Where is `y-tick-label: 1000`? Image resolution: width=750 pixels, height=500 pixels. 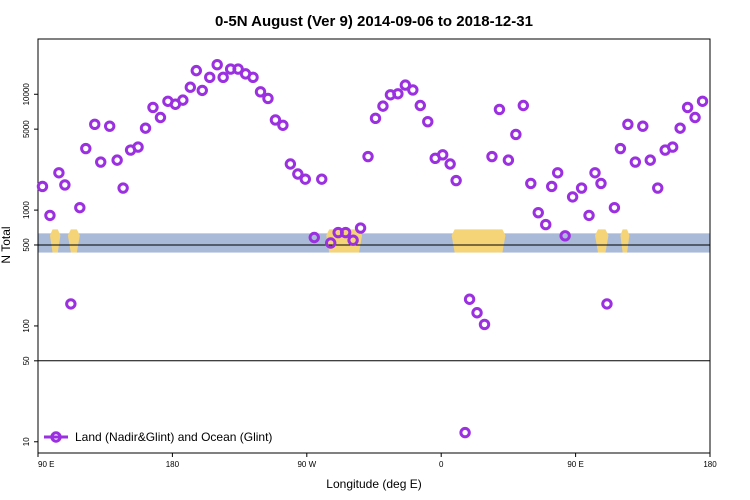
y-tick-label: 1000 is located at coordinates (26, 210).